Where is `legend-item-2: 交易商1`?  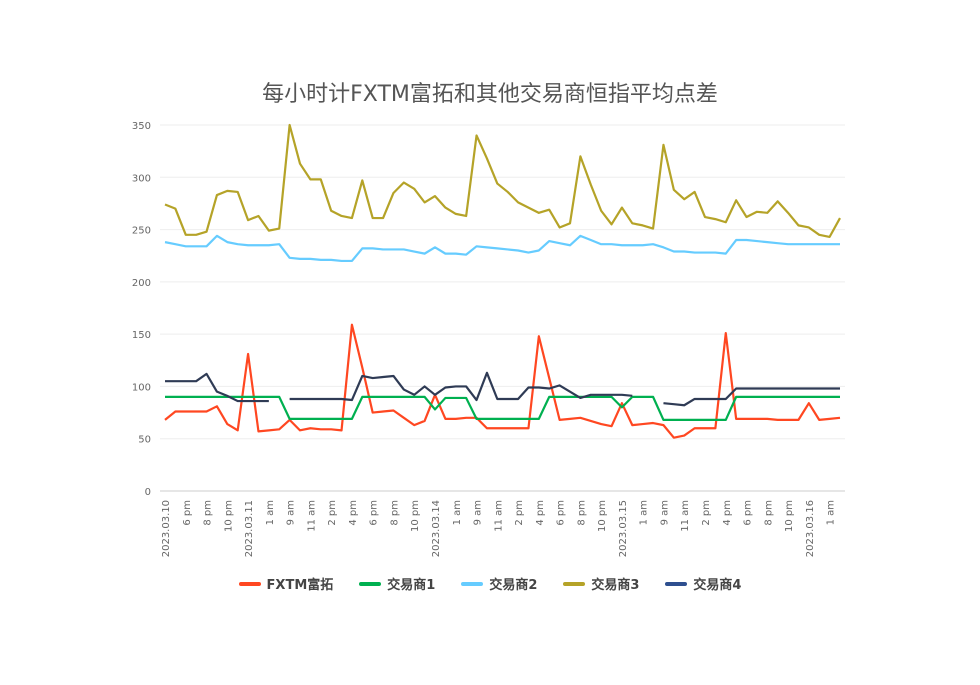 legend-item-2: 交易商1 is located at coordinates (397, 583).